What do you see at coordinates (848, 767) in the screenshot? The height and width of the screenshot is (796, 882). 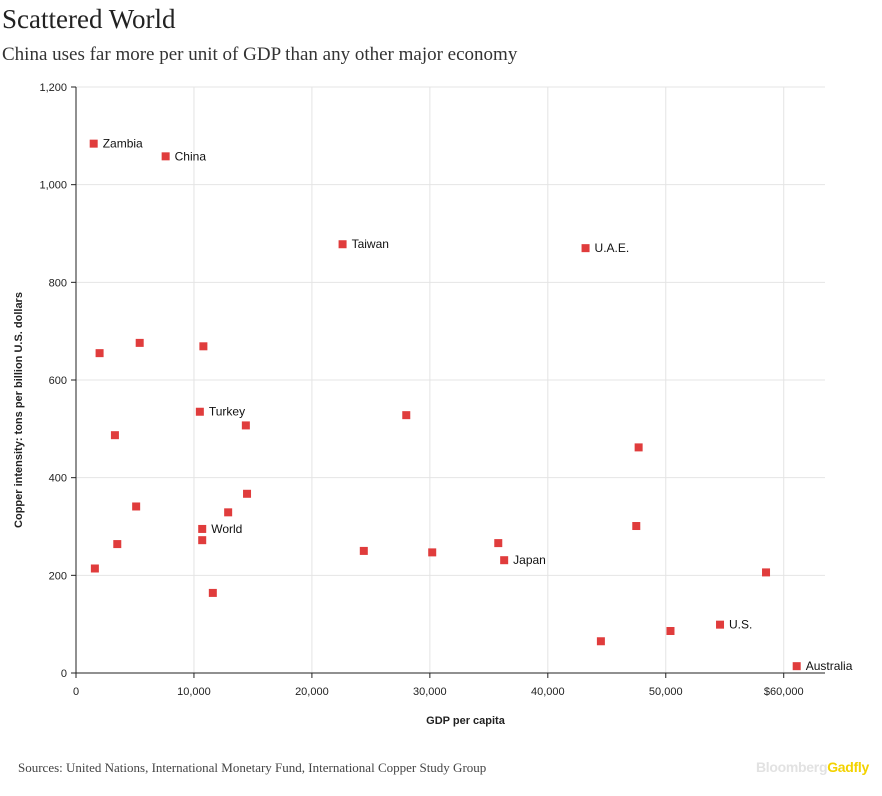 I see `logo-gadfly: Gadfly` at bounding box center [848, 767].